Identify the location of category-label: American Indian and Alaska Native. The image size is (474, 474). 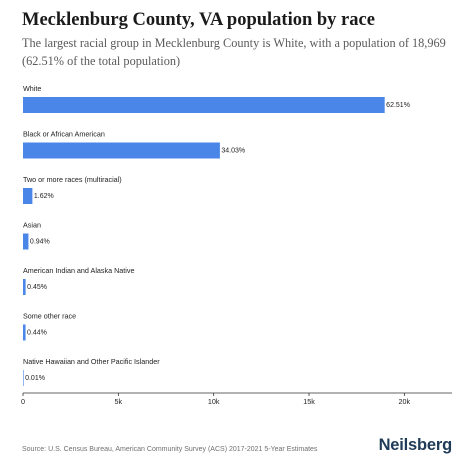
(78, 270).